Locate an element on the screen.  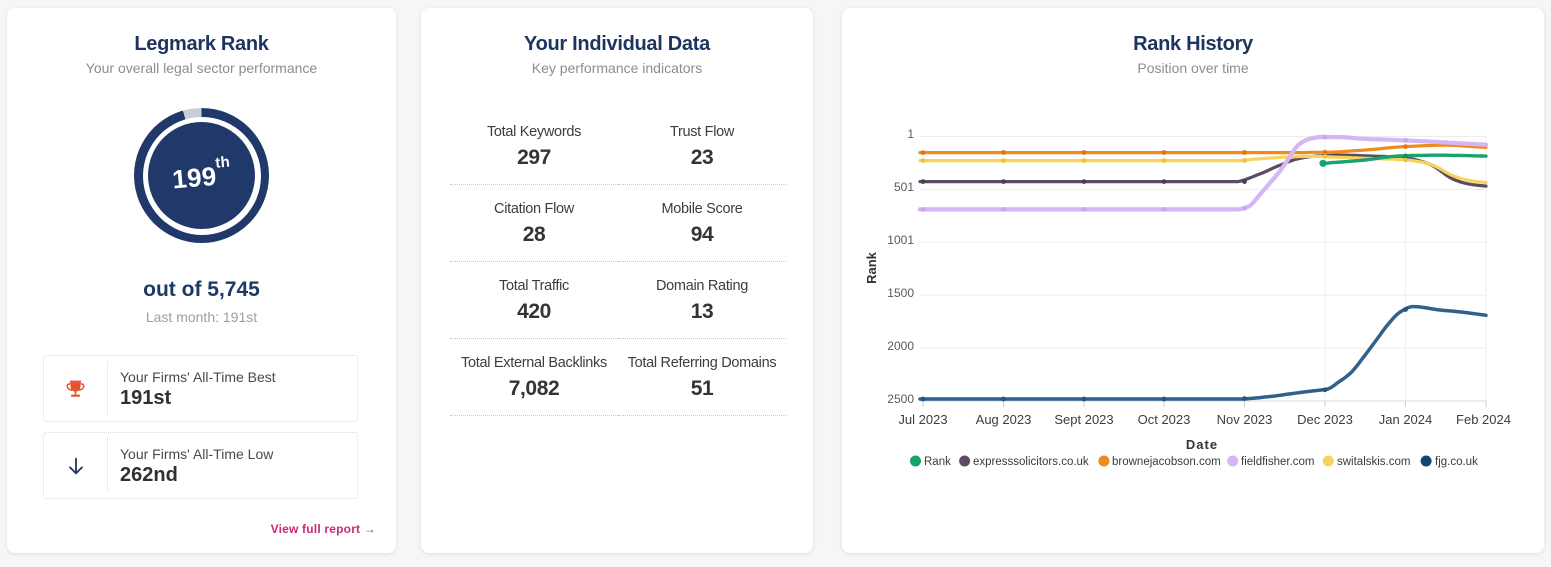
svg-text: Sept 2023 is located at coordinates (1083, 419).